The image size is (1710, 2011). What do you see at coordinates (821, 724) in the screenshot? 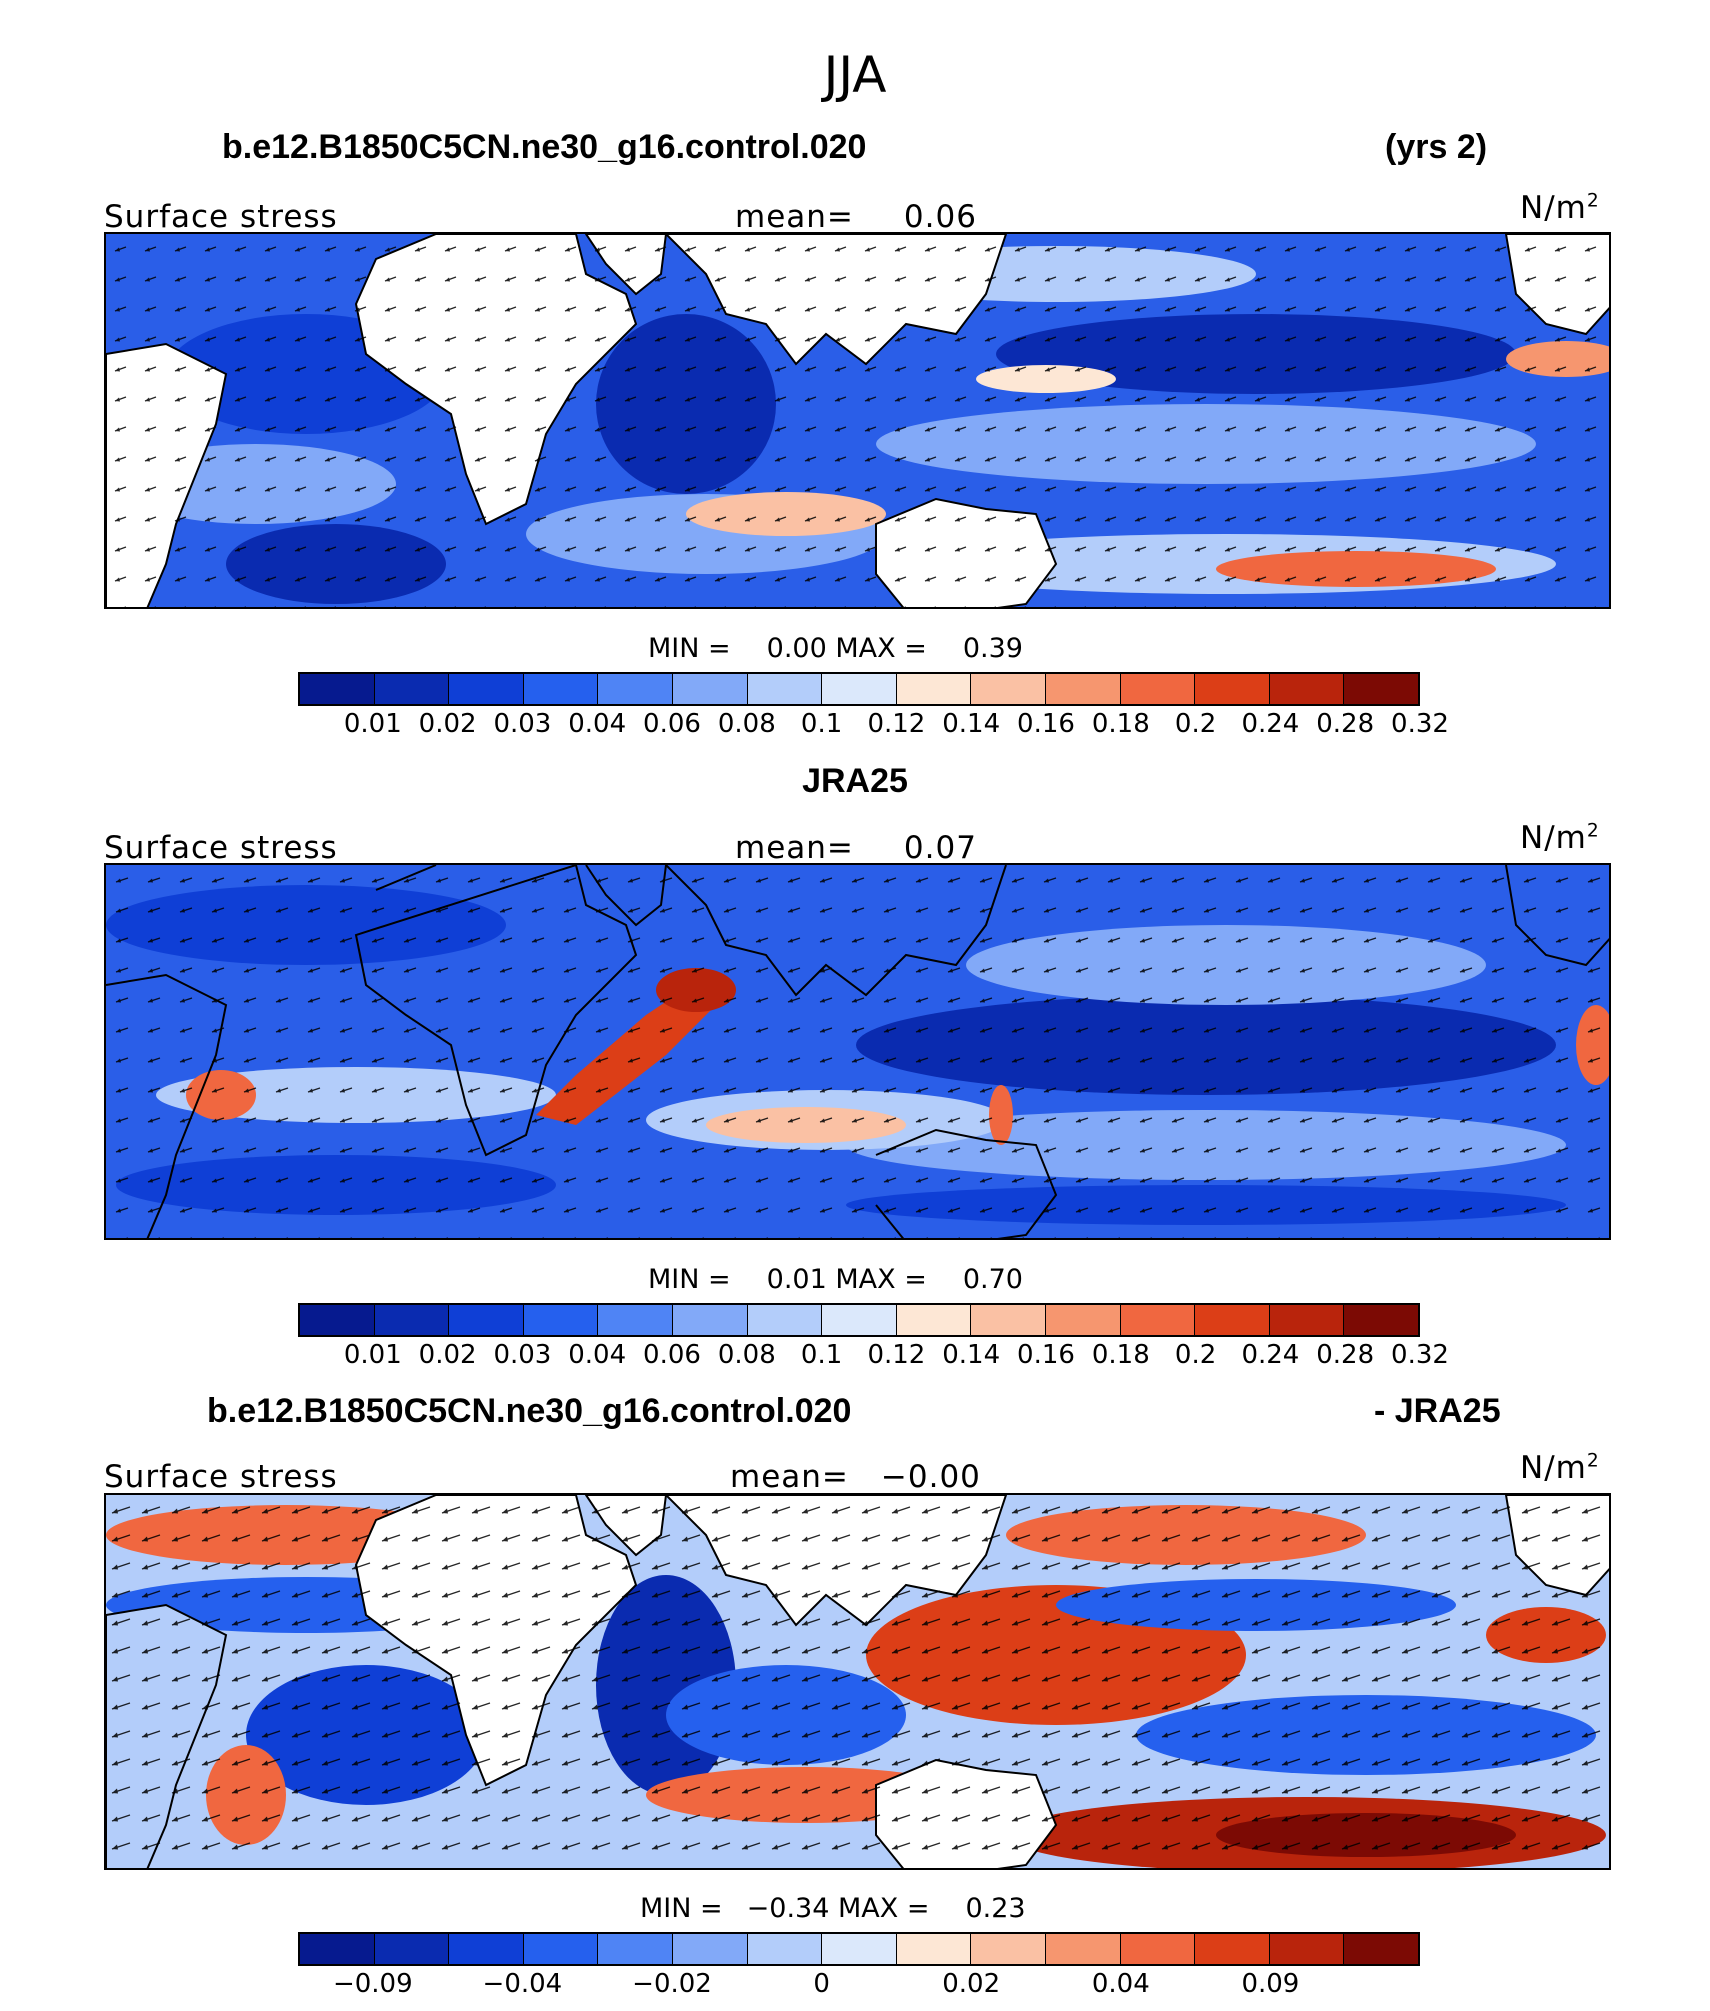
I see `colorbar-tick-label: 0.1` at bounding box center [821, 724].